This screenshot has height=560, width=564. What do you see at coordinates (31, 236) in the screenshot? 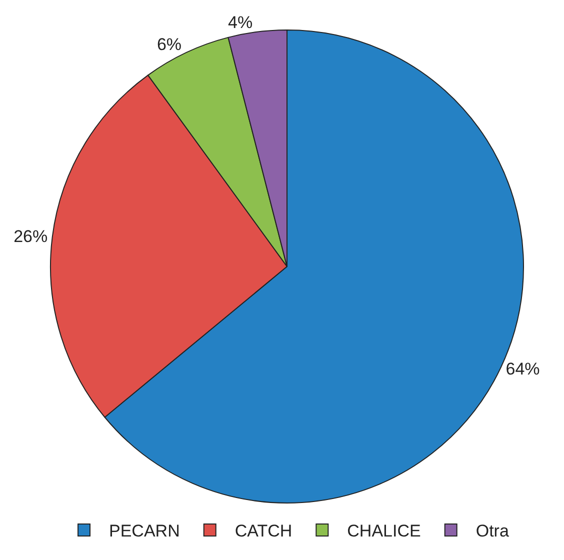
I see `data-label: 26%` at bounding box center [31, 236].